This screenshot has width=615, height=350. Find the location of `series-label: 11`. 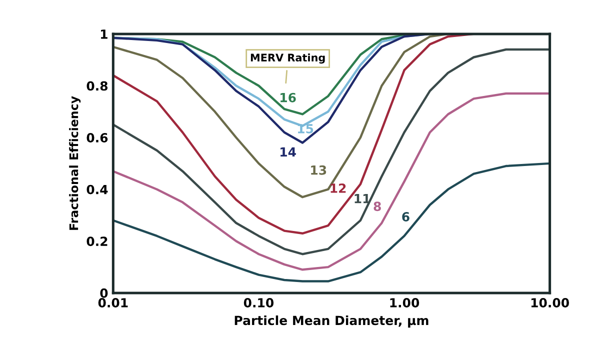

series-label: 11 is located at coordinates (362, 199).